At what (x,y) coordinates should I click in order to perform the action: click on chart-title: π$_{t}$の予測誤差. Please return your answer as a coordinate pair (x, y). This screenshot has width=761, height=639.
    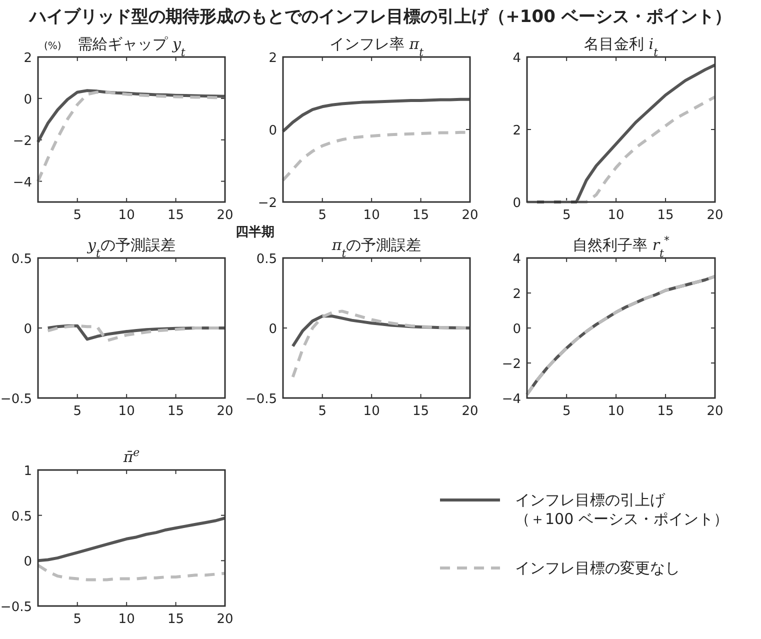
    Looking at the image, I should click on (376, 248).